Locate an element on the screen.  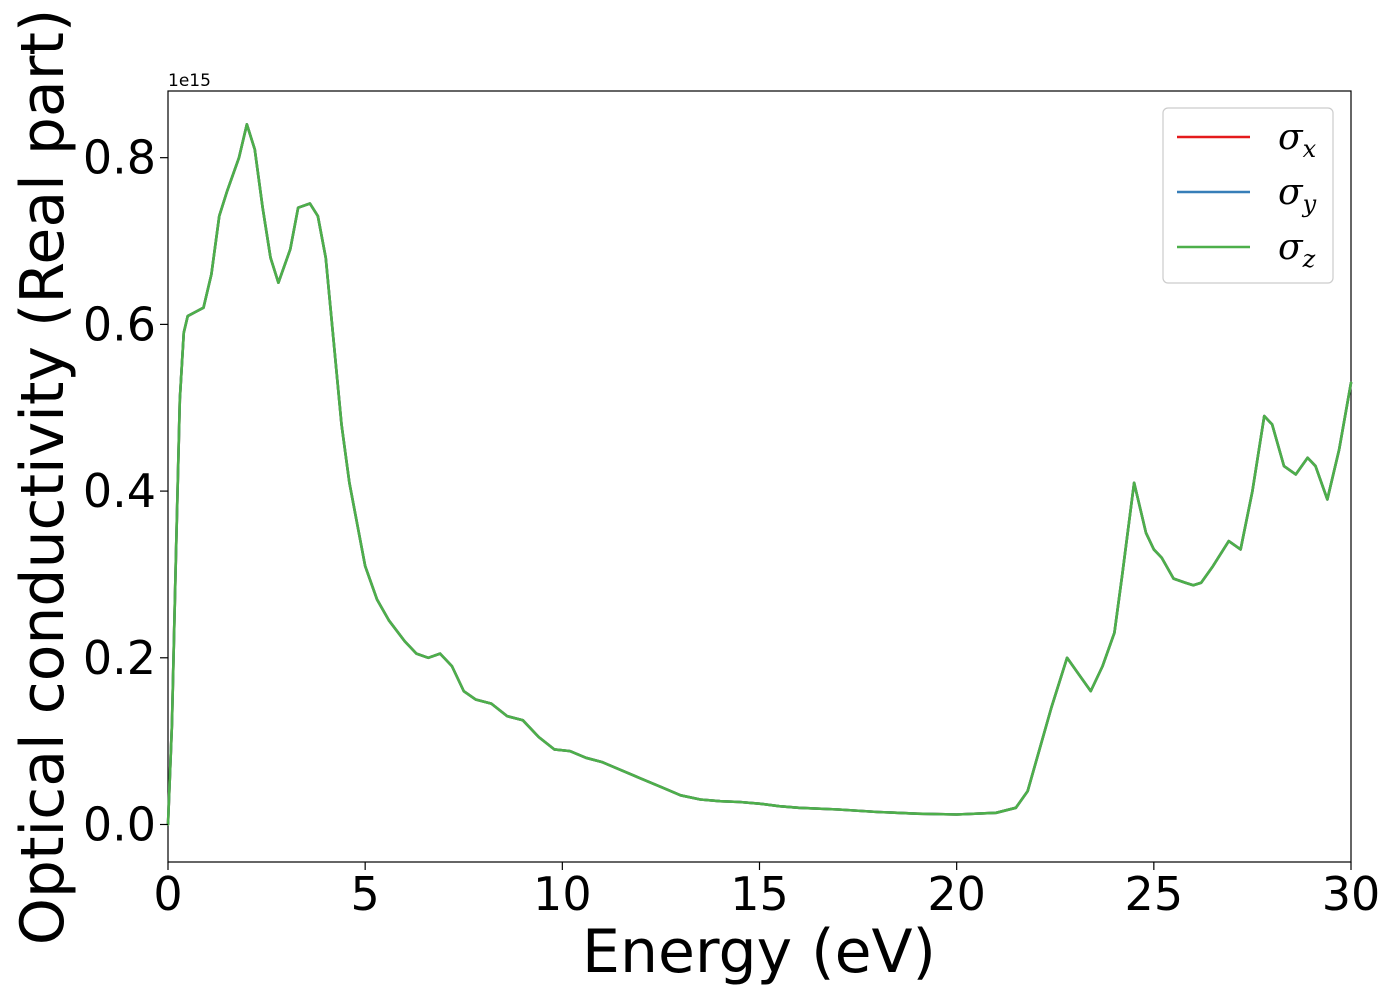
x-axis-ticks: 0 5 10 15 20 25 30 is located at coordinates (766, 891).